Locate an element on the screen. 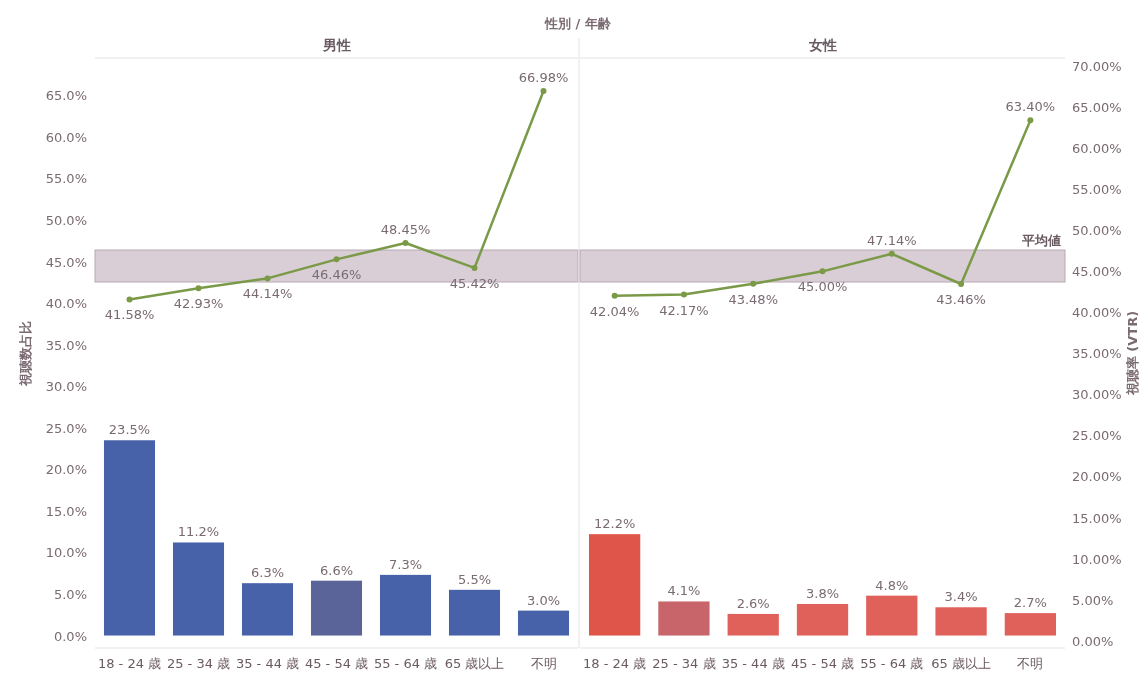 This screenshot has height=675, width=1145. data-label: 48.45% is located at coordinates (405, 230).